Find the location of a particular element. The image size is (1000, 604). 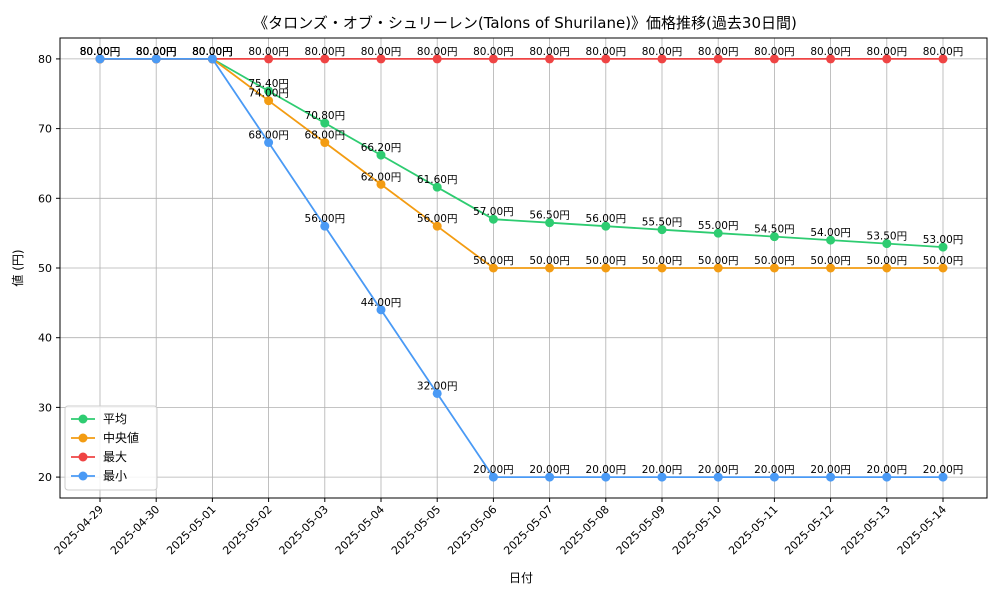

legend-box is located at coordinates (111, 448).